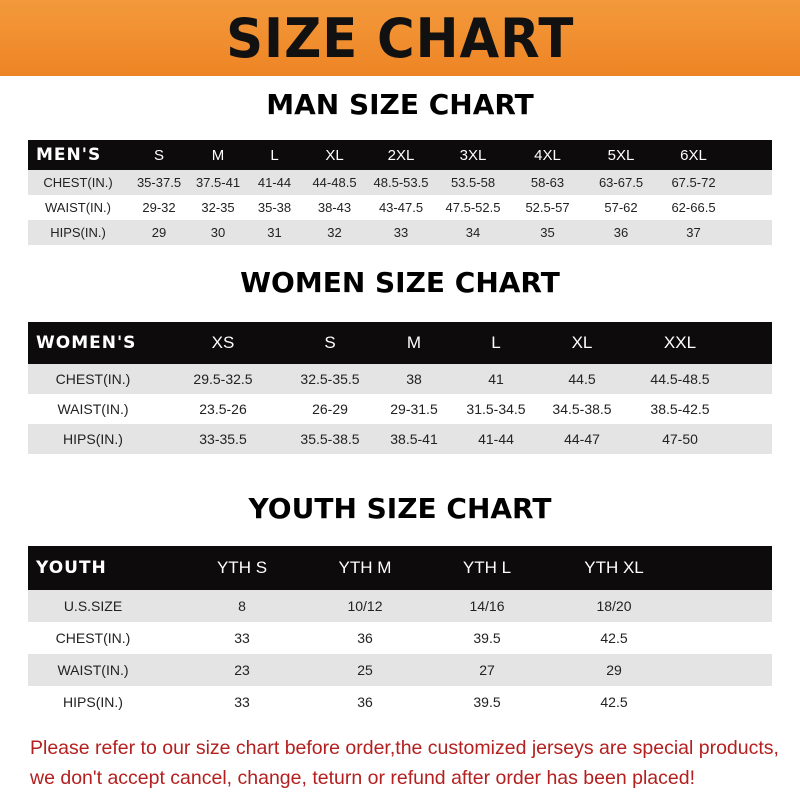 The height and width of the screenshot is (800, 800). Describe the element at coordinates (473, 232) in the screenshot. I see `table-cell: 34` at that location.